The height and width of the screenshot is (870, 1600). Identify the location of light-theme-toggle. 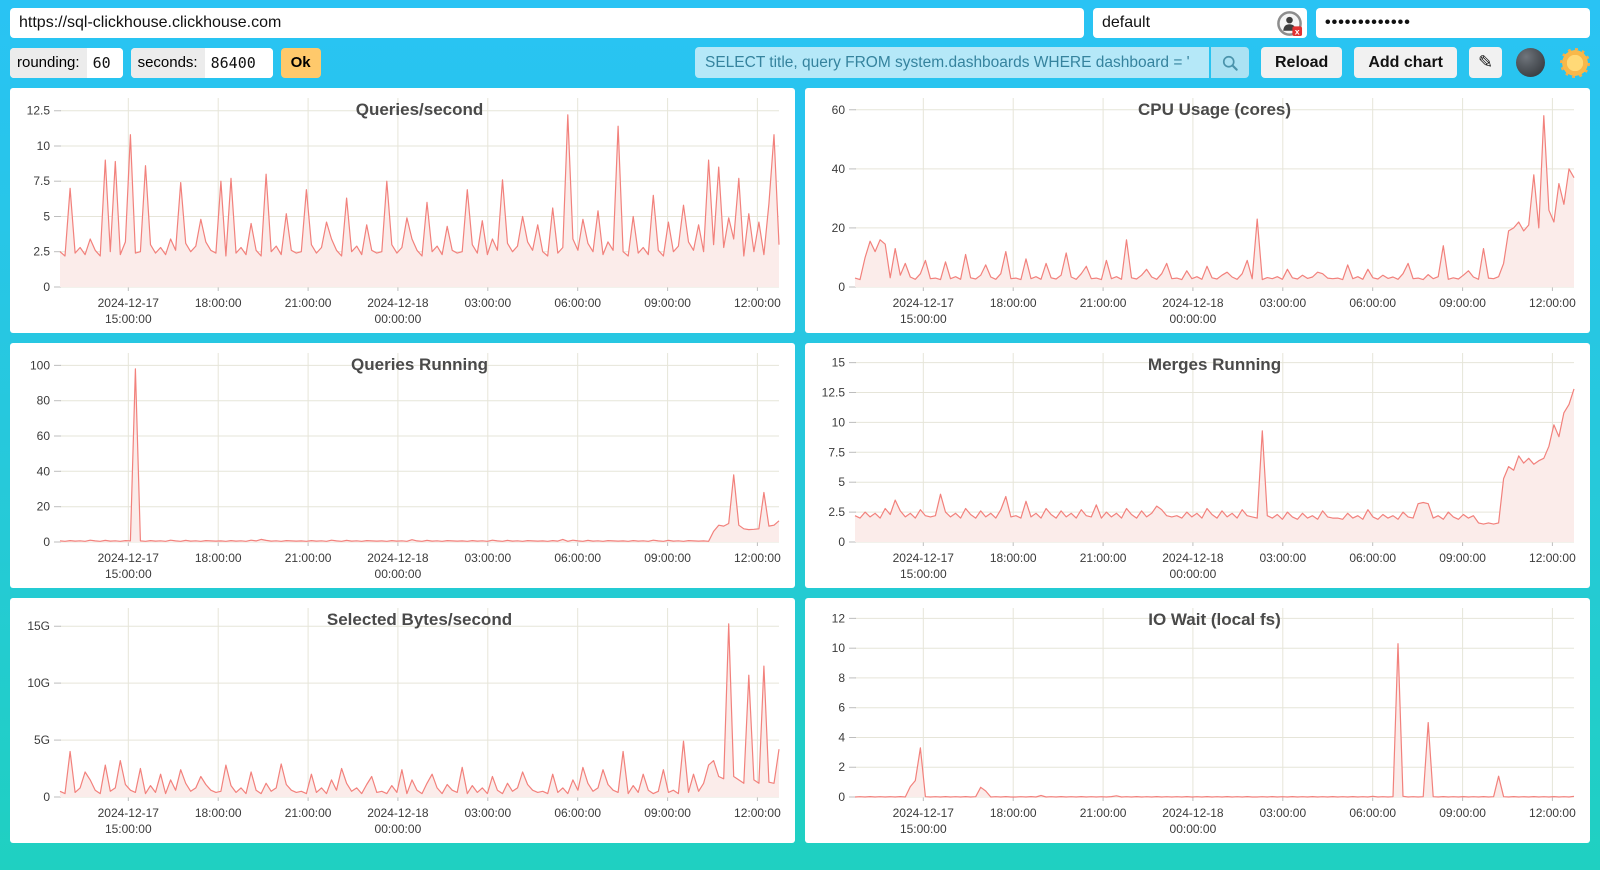
(1575, 62).